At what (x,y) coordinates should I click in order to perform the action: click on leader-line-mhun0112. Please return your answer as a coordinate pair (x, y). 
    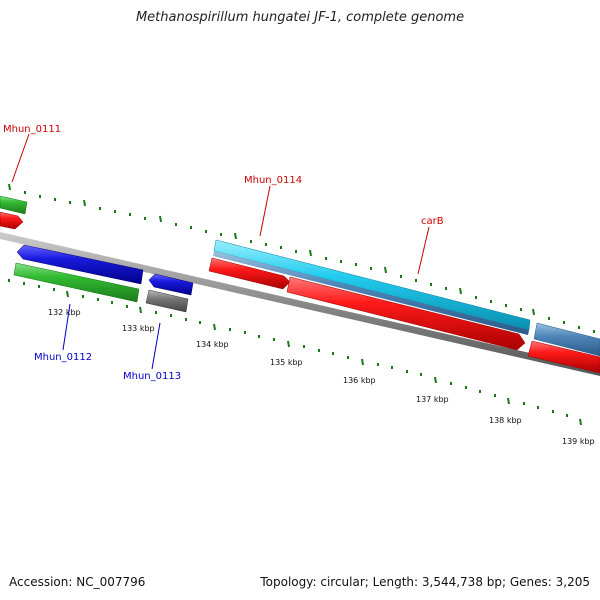
    Looking at the image, I should click on (66, 327).